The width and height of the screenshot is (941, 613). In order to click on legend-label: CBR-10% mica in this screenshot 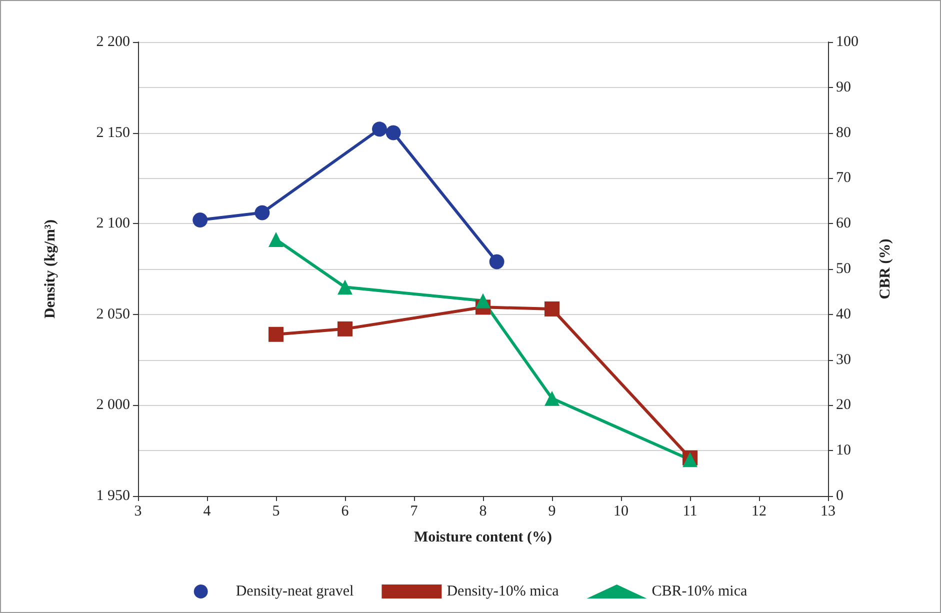, I will do `click(700, 592)`.